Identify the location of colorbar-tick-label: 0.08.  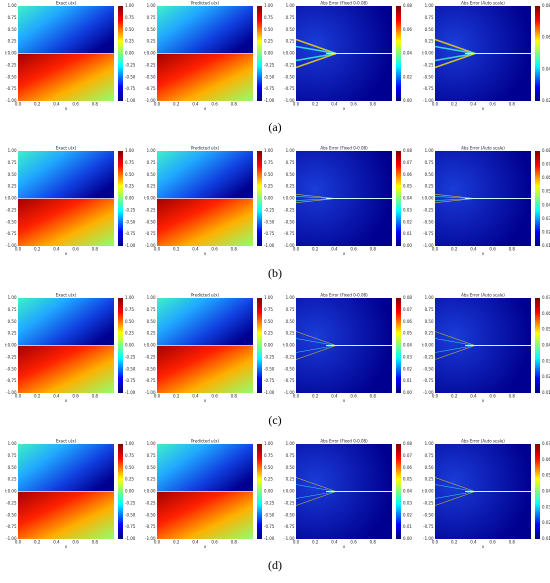
(407, 150).